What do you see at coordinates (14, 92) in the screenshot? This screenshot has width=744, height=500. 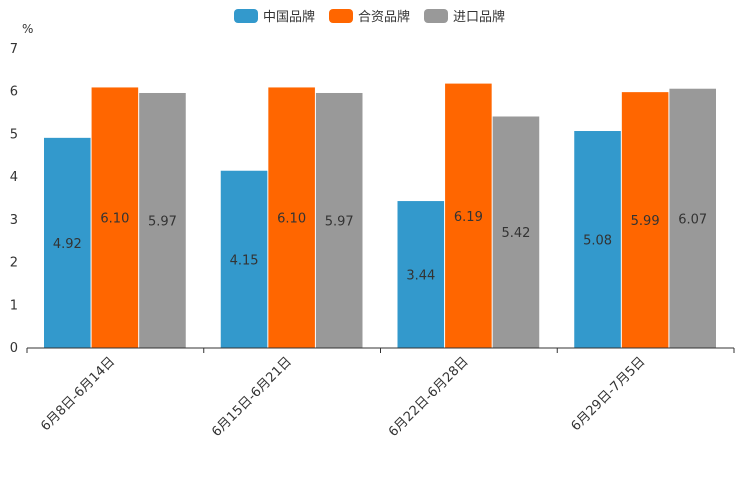 I see `y-tick-label: 6` at bounding box center [14, 92].